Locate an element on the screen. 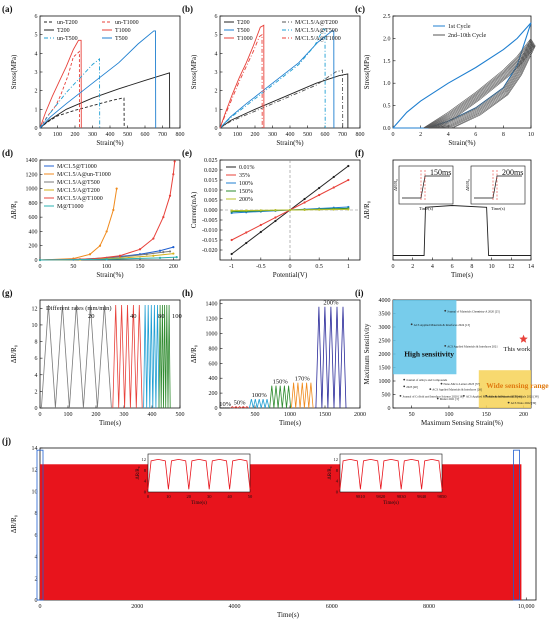 The height and width of the screenshot is (640, 550). x-tick-label: 2000 is located at coordinates (360, 415).